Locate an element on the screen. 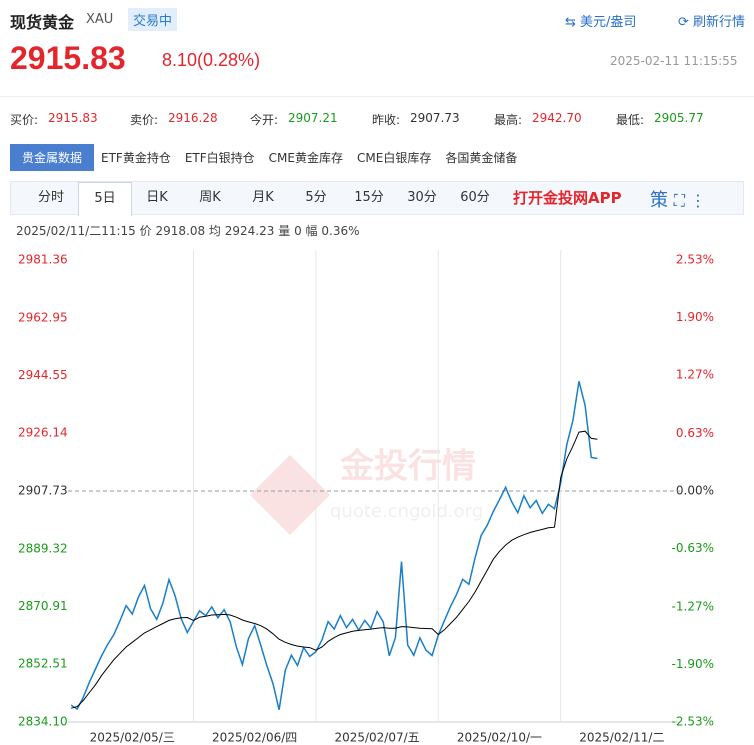 Image resolution: width=754 pixels, height=745 pixels. x-tick-label: 2025/02/07/五 is located at coordinates (376, 738).